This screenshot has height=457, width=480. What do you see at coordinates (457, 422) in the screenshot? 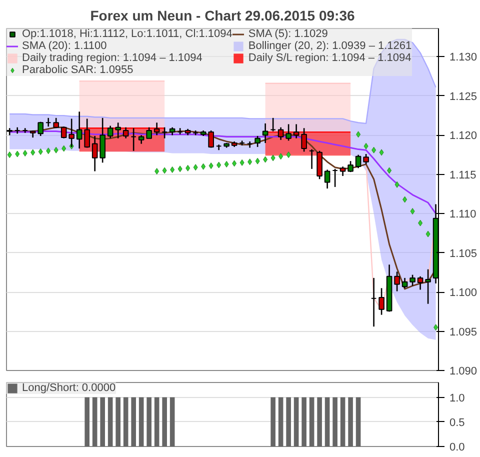
I see `y-tick-label: 0.5` at bounding box center [457, 422].